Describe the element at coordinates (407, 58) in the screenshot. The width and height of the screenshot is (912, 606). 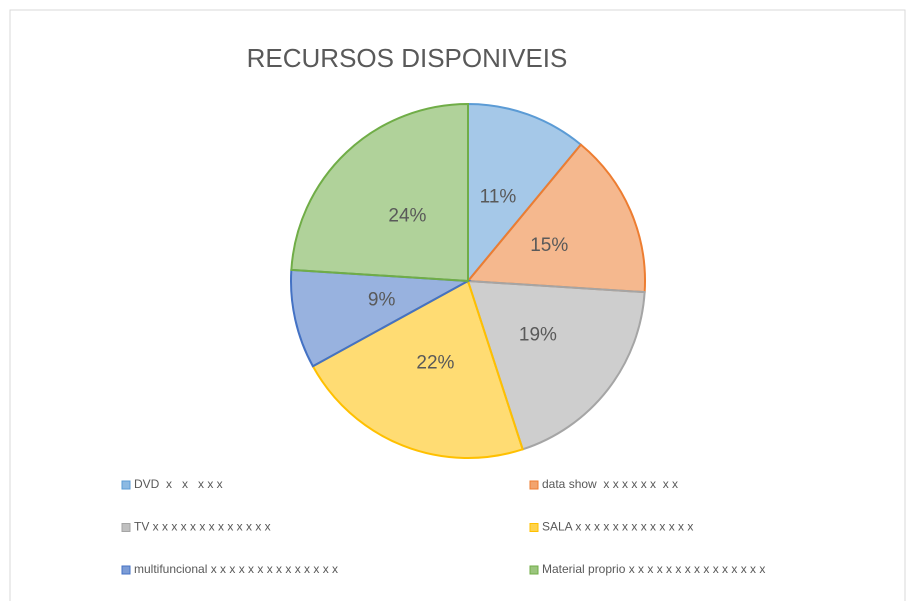
I see `chart-title: RECURSOS DISPONIVEIS` at that location.